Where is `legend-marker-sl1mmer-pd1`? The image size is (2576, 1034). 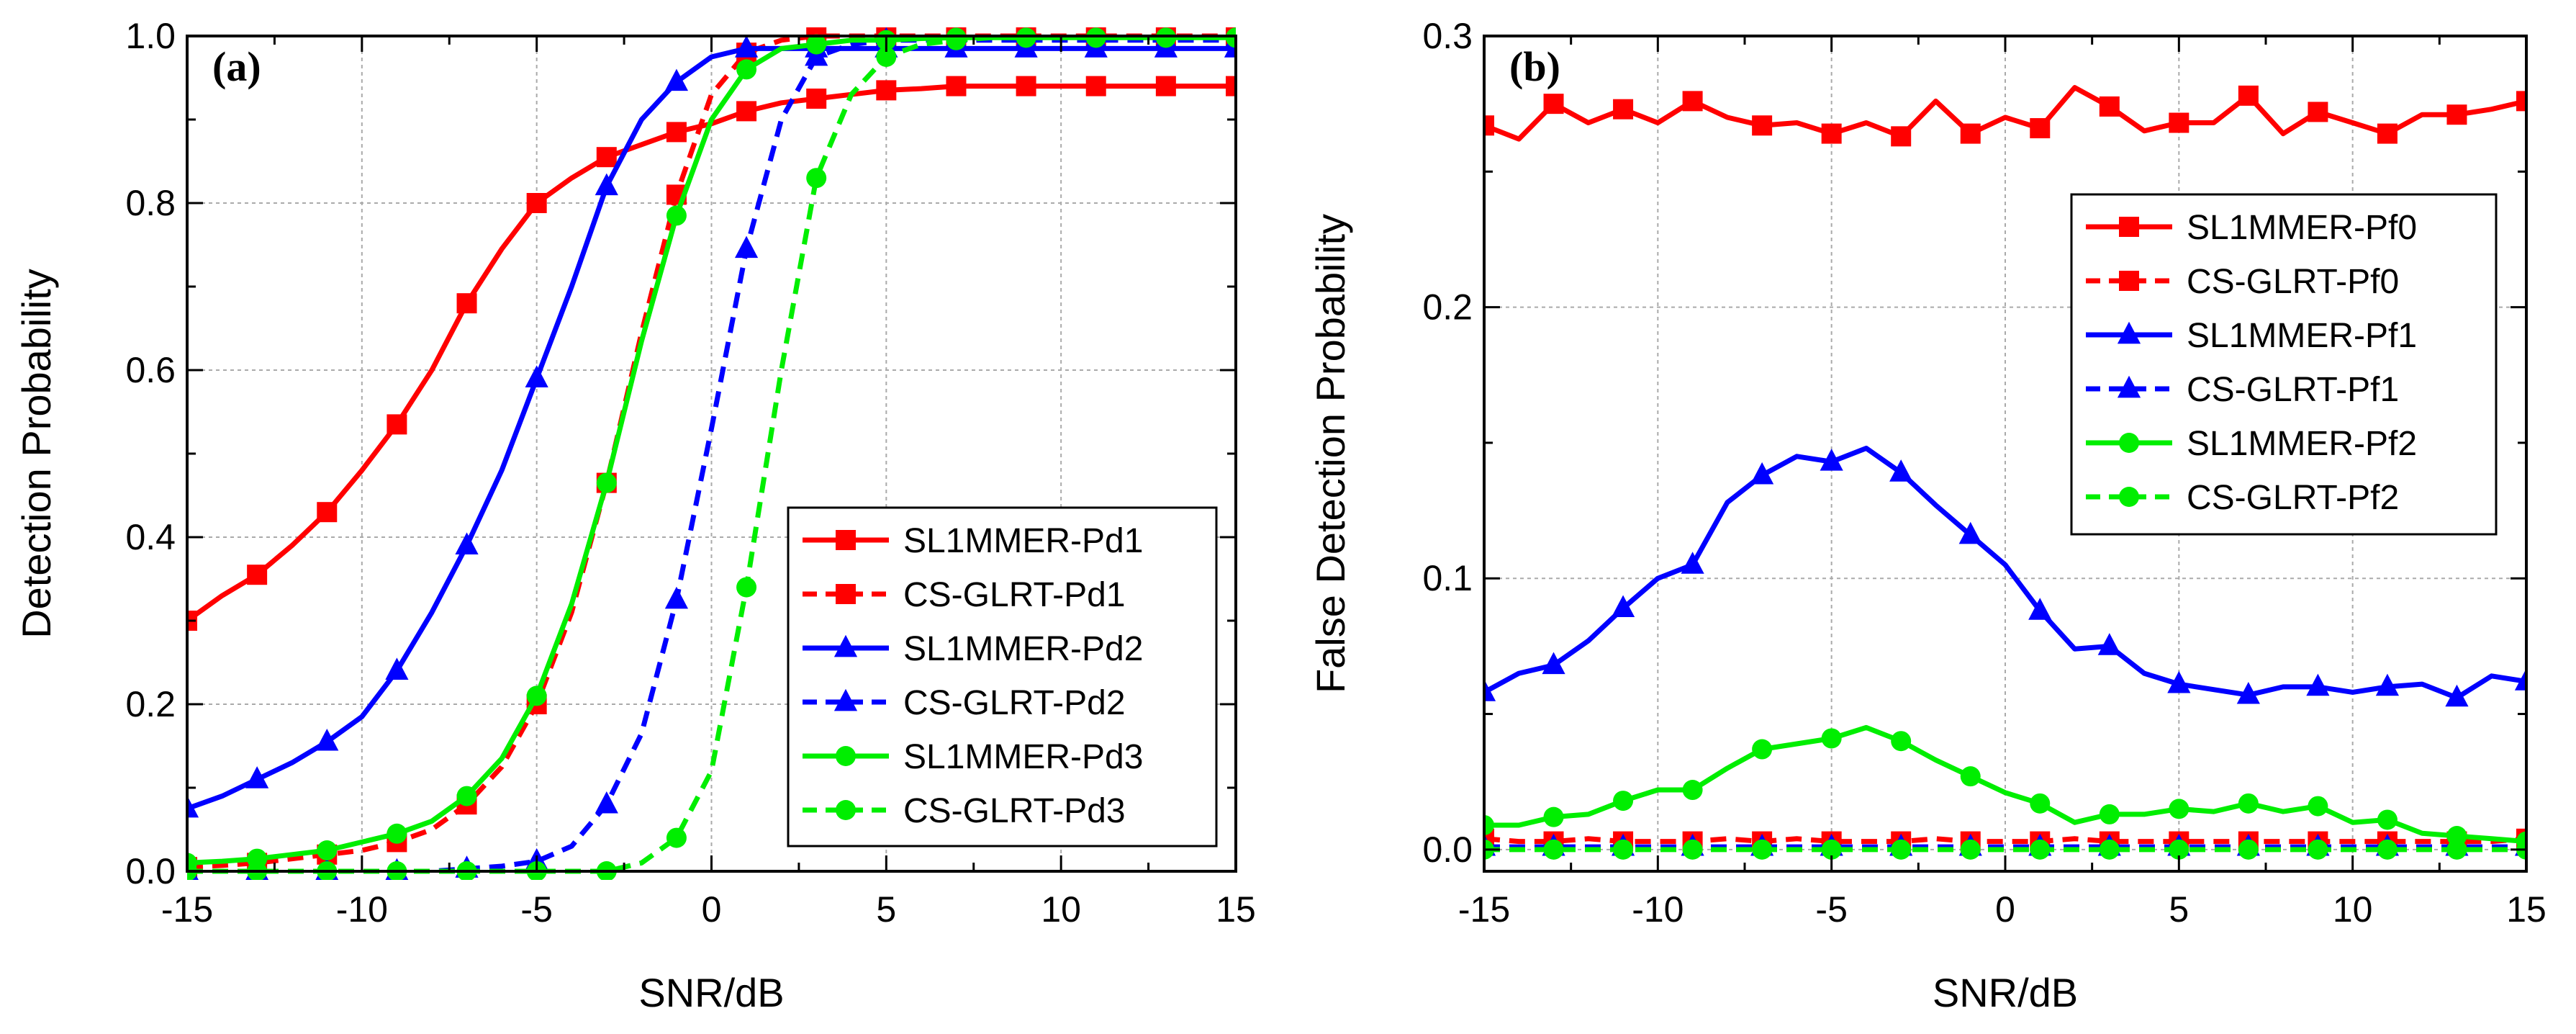 legend-marker-sl1mmer-pd1 is located at coordinates (846, 540).